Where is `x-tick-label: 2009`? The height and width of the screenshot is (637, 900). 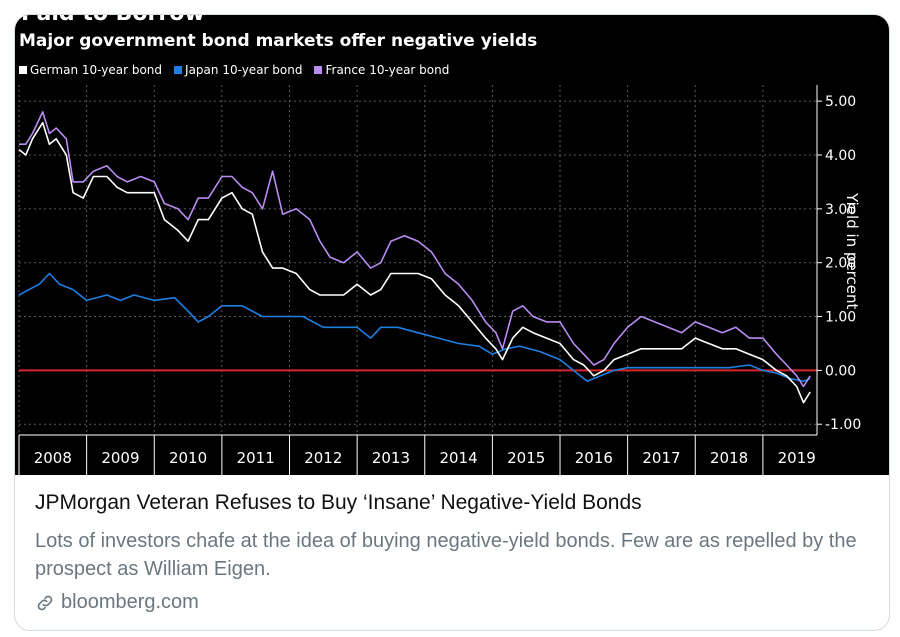 x-tick-label: 2009 is located at coordinates (120, 458).